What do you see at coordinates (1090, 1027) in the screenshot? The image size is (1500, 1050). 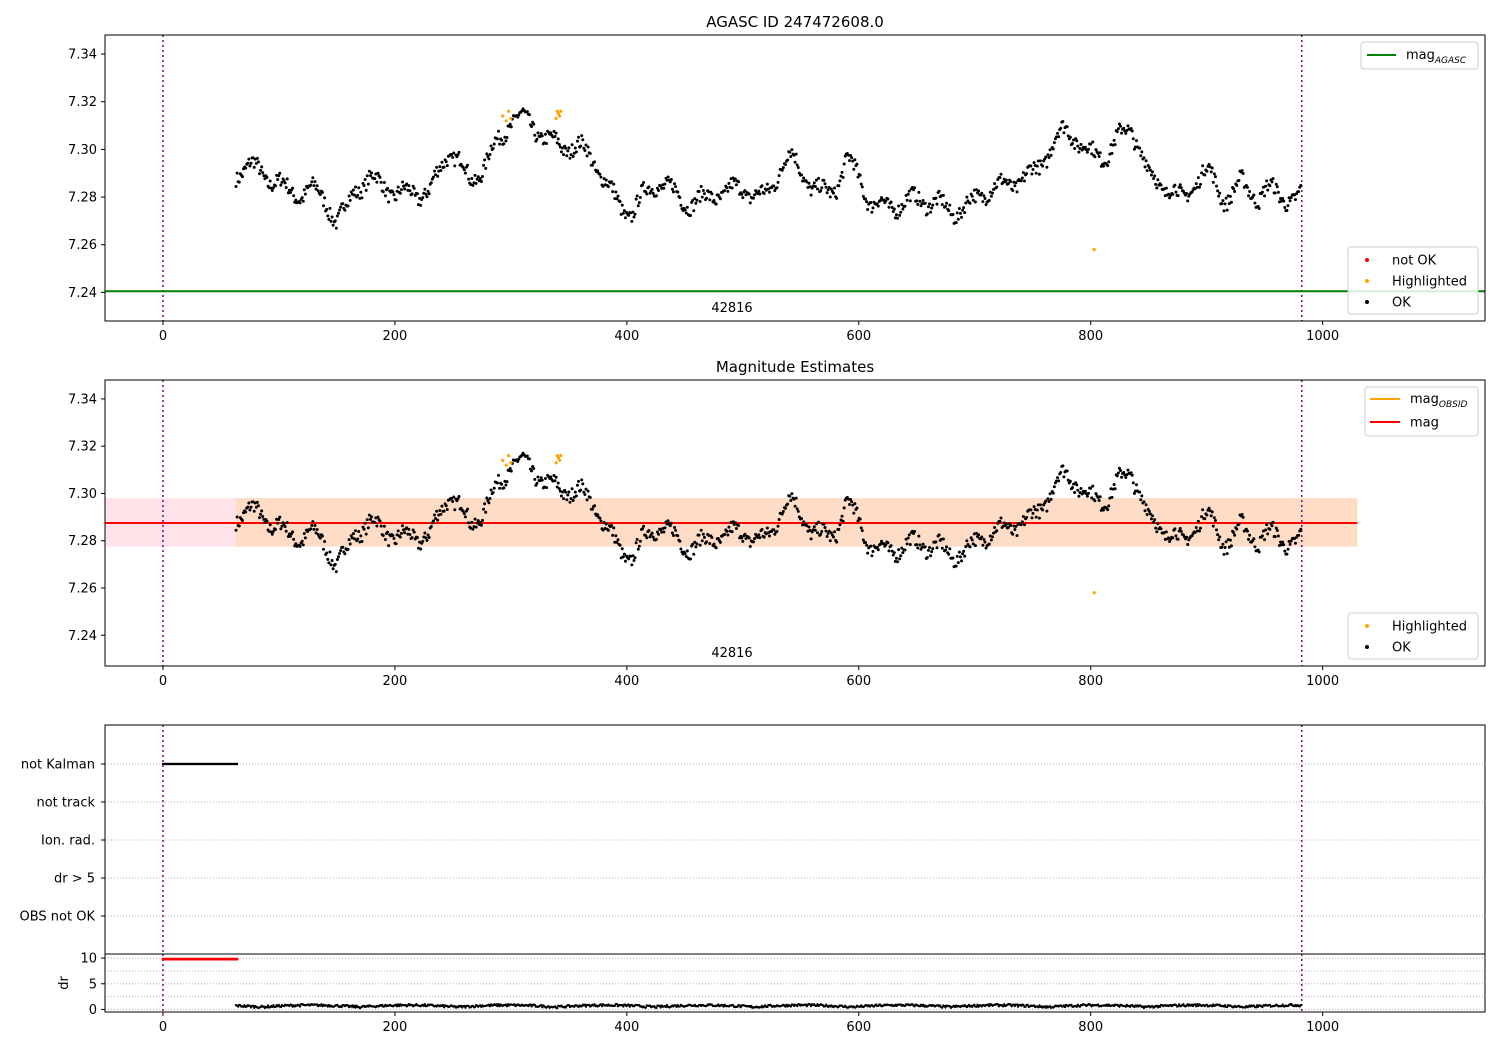 I see `x-tick-label: 800` at bounding box center [1090, 1027].